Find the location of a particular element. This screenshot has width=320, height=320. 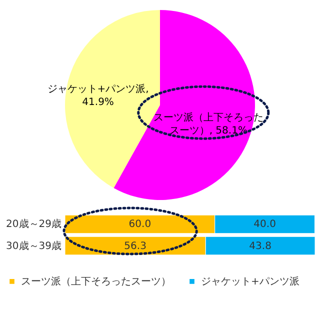

y-tick-label: 20歳～29歳 is located at coordinates (34, 224).